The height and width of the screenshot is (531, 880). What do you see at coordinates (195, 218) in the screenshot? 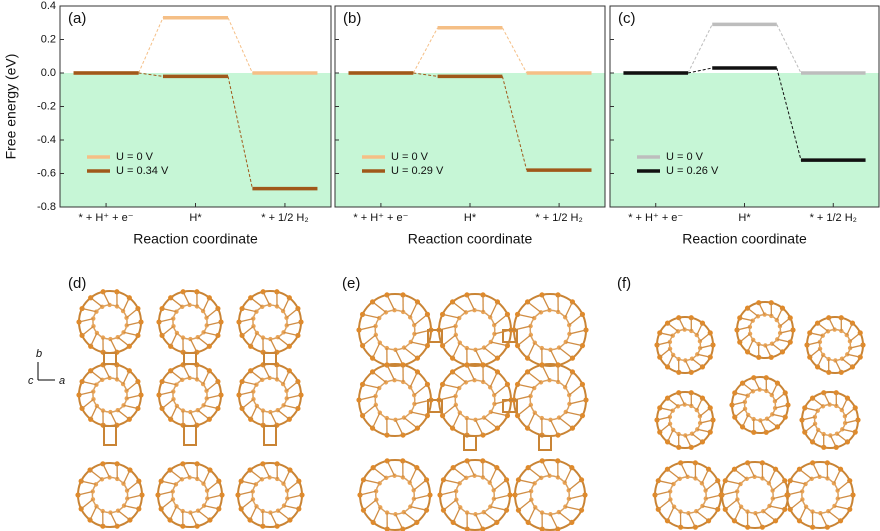
I see `x-tick-label: H*` at bounding box center [195, 218].